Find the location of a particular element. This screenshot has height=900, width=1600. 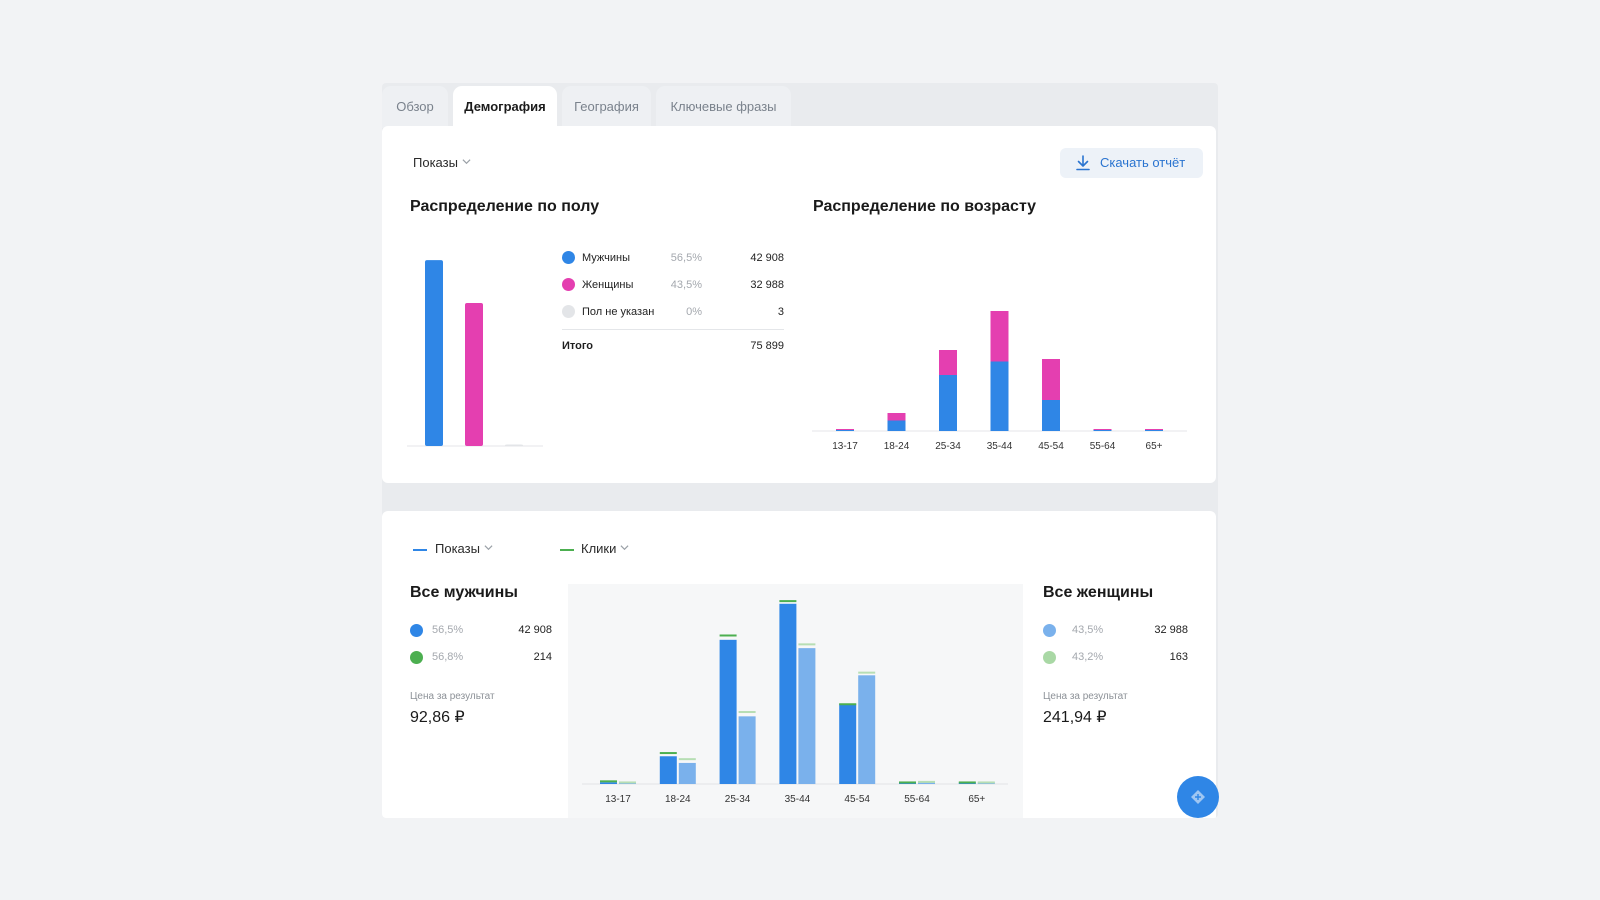

men-impressions-percent: 56,5% is located at coordinates (448, 630).